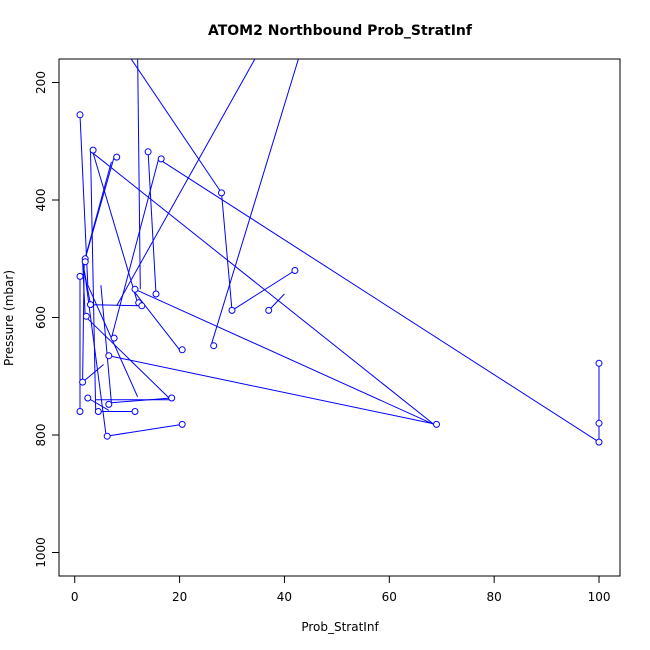 Image resolution: width=650 pixels, height=650 pixels. What do you see at coordinates (41, 82) in the screenshot?
I see `y-tick-label: 200` at bounding box center [41, 82].